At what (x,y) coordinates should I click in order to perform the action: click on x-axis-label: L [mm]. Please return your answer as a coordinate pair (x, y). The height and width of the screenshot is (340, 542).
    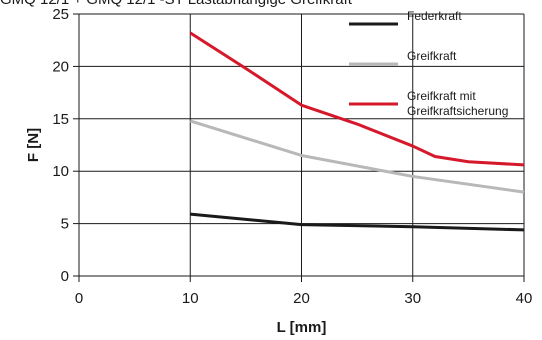
    Looking at the image, I should click on (302, 327).